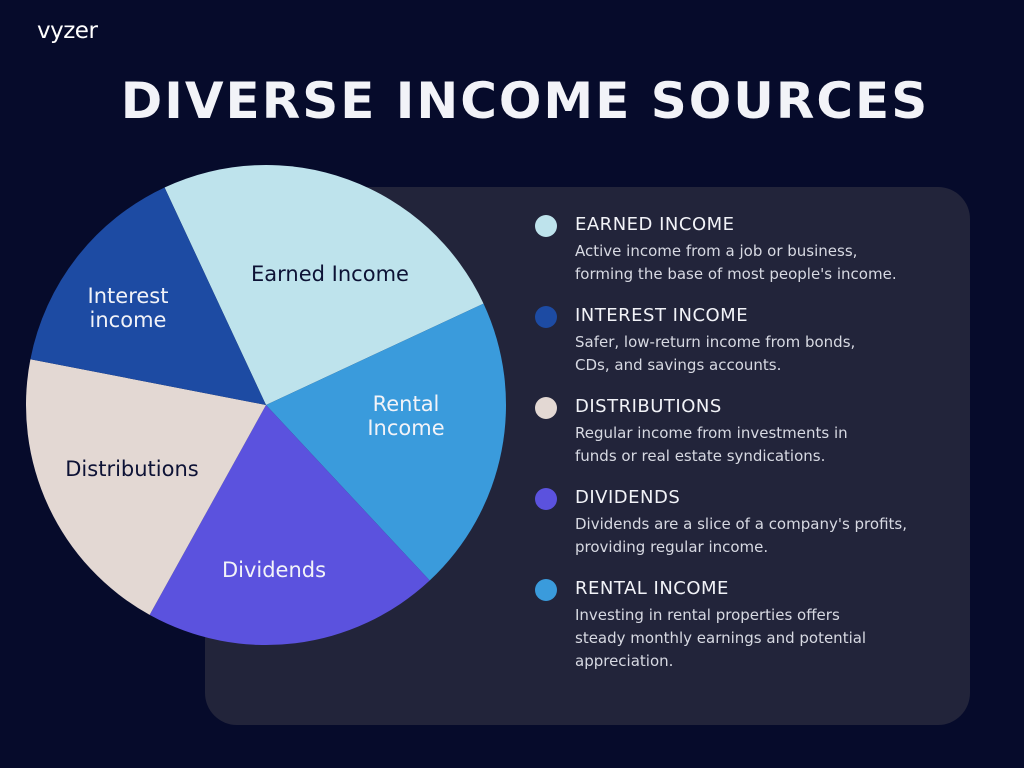 The height and width of the screenshot is (768, 1024). Describe the element at coordinates (146, 487) in the screenshot. I see `pie-slice-distributions` at that location.